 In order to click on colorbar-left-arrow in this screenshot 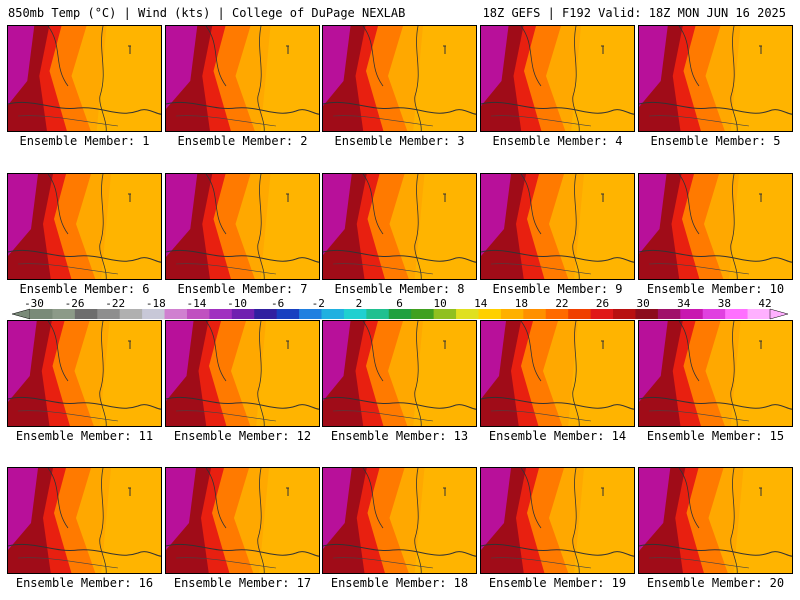, I will do `click(21, 314)`.